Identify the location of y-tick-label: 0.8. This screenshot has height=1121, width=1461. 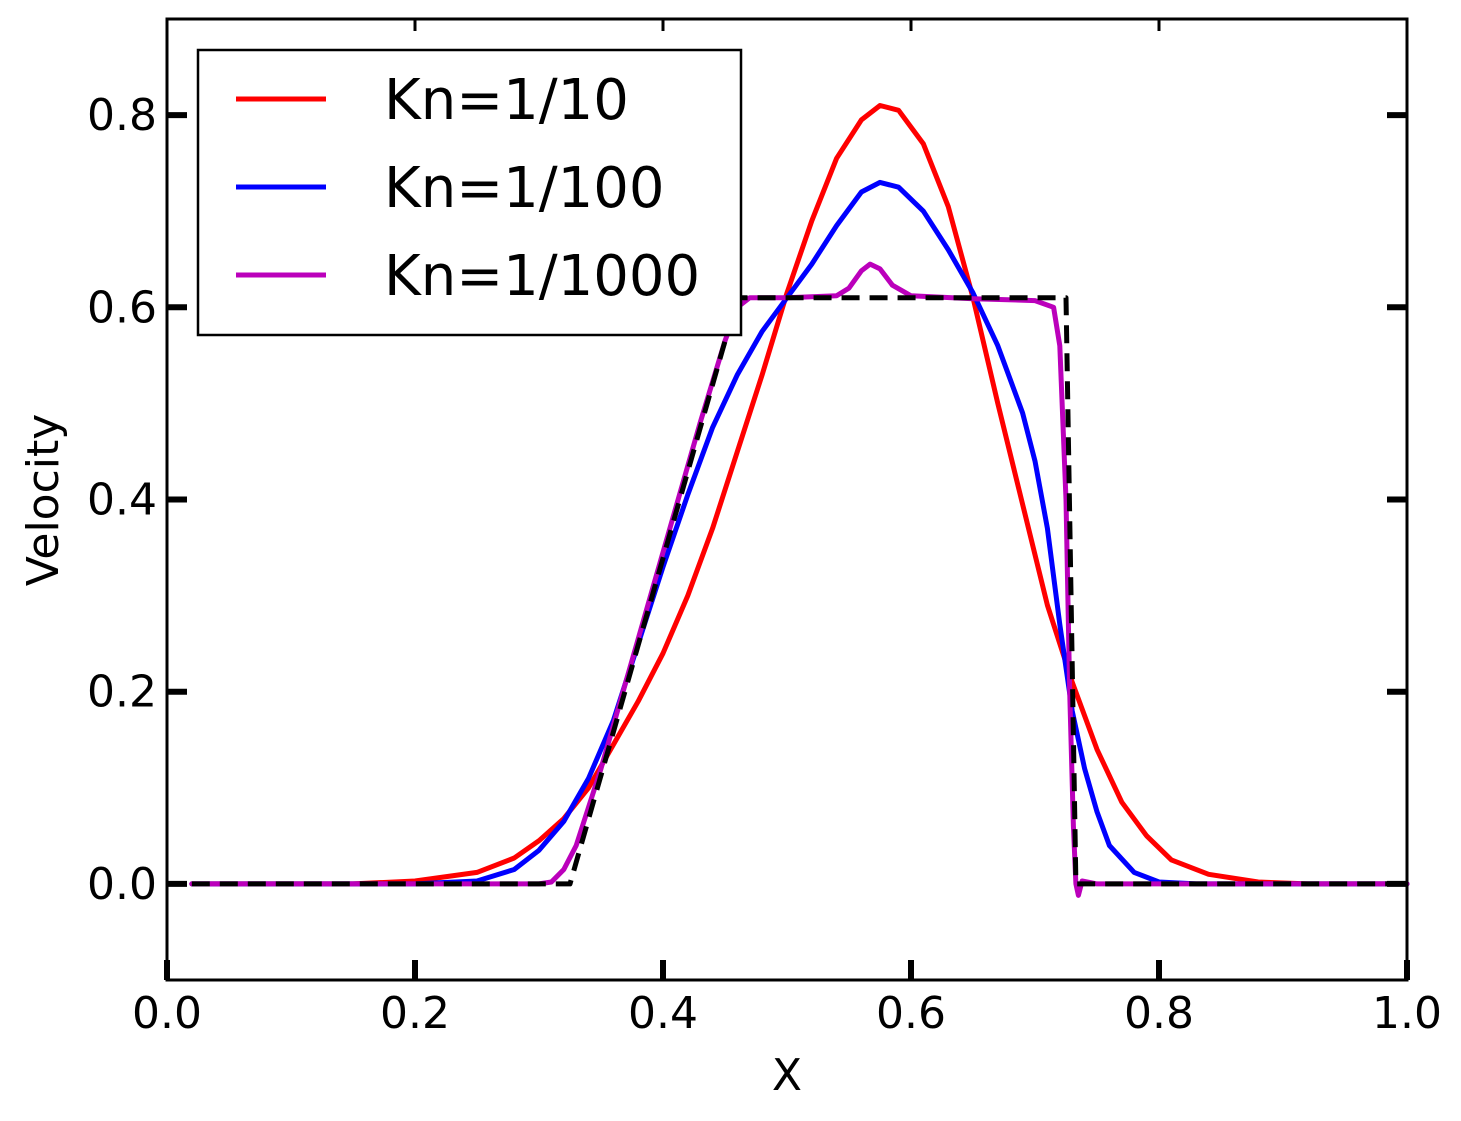
(122, 115).